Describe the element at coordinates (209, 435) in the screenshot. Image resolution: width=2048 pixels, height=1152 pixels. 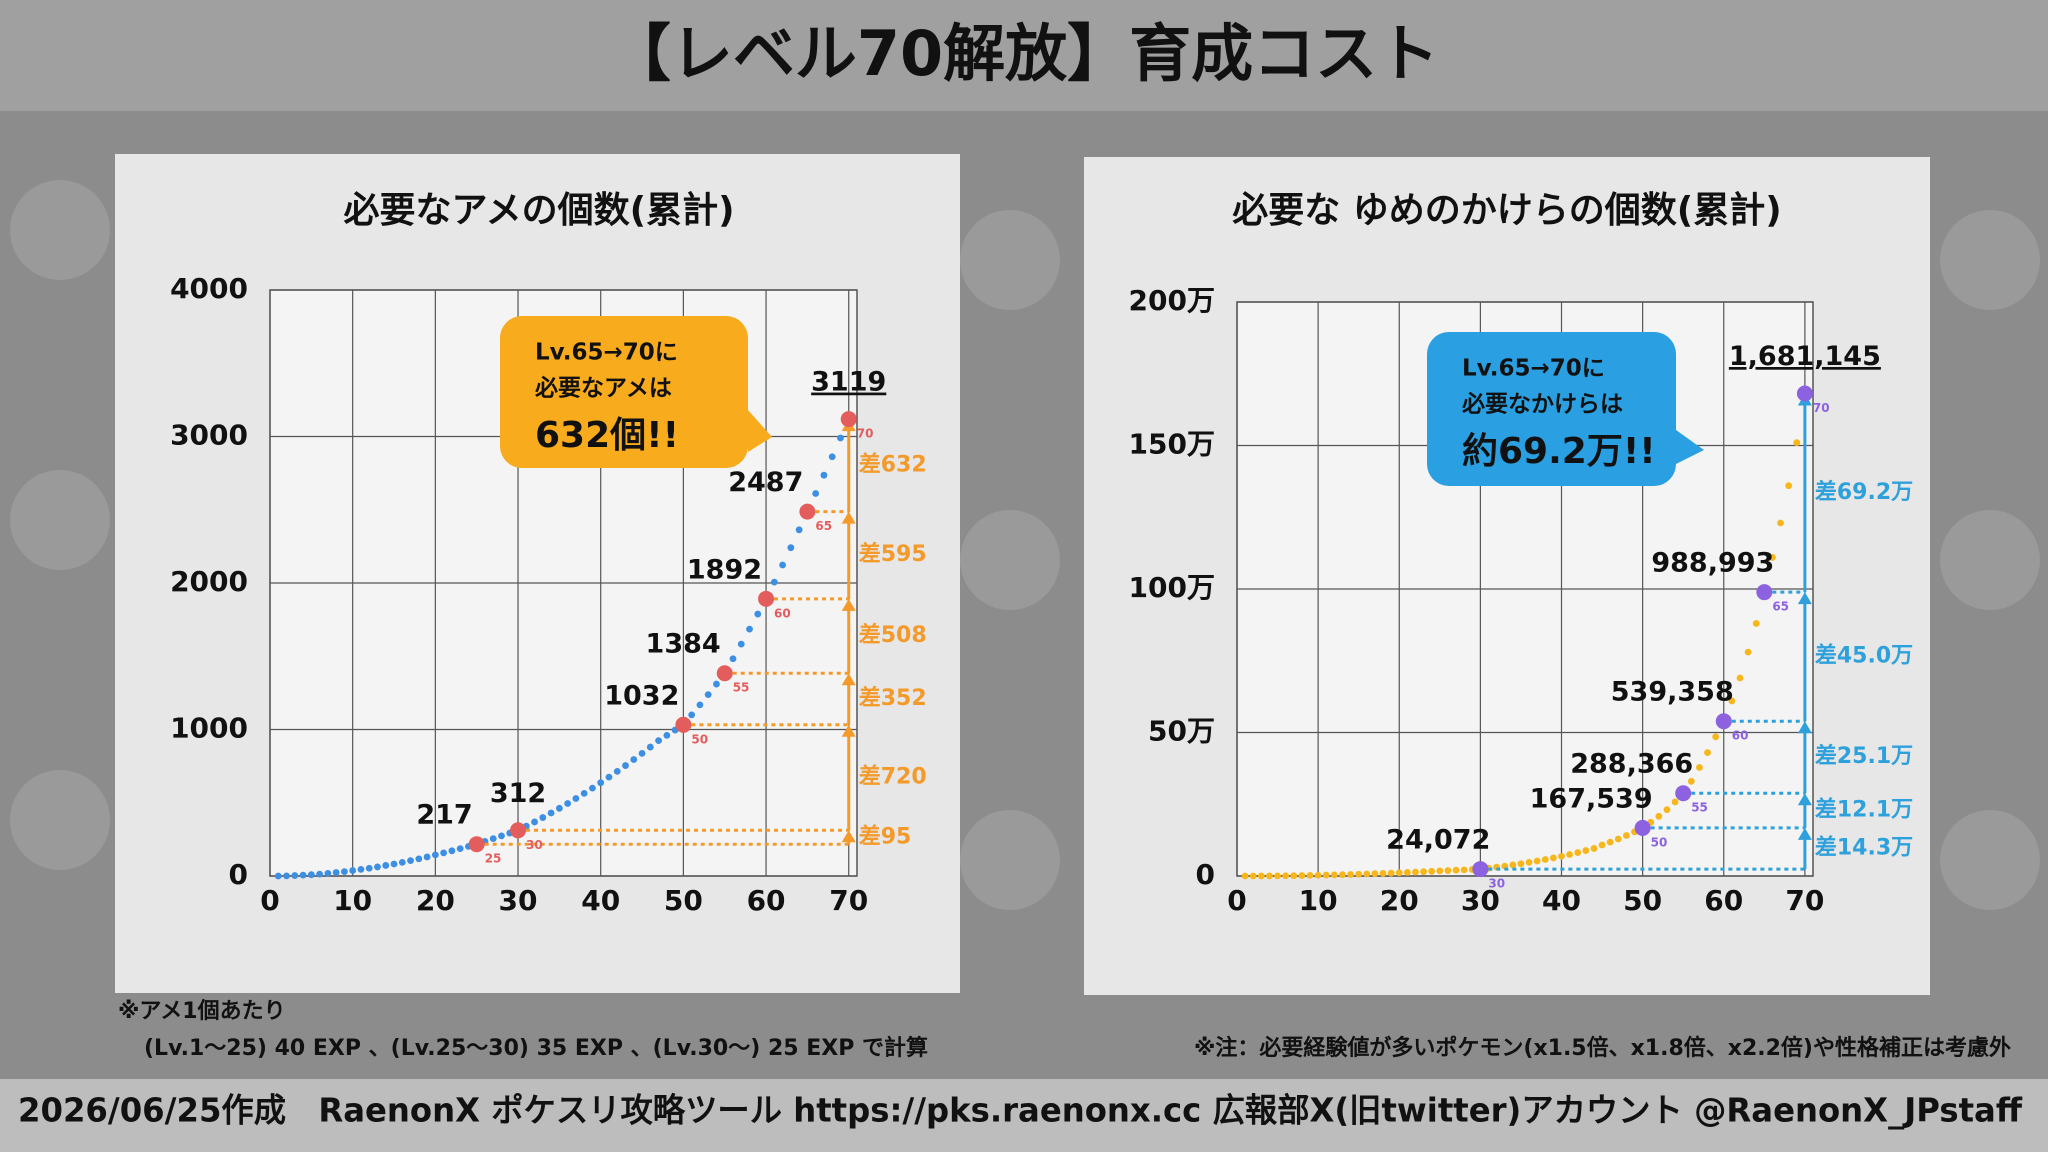
I see `y-tick-label: 3000` at that location.